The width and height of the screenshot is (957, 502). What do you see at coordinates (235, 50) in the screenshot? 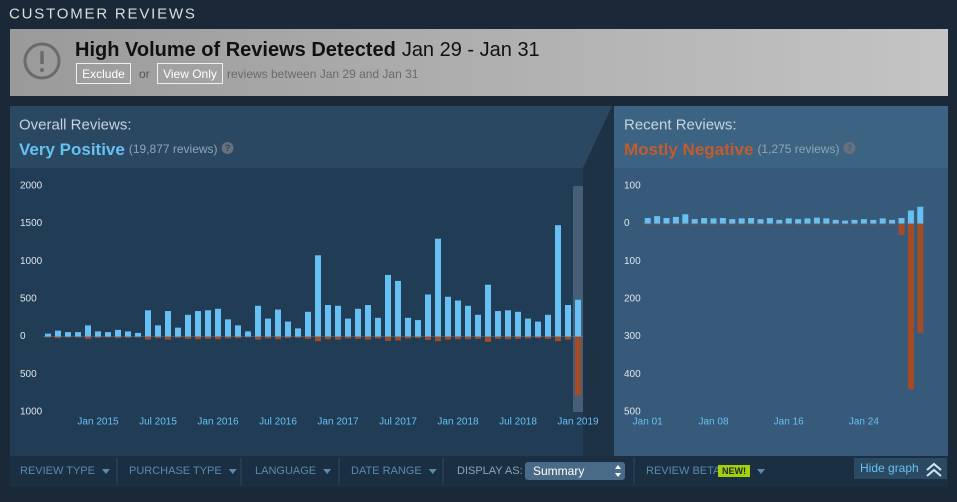
I see `alert-heading: High Volume of Reviews Detected` at bounding box center [235, 50].